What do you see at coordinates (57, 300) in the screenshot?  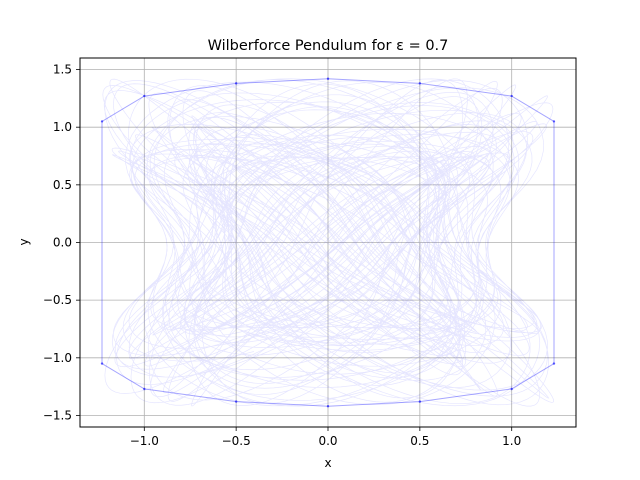 I see `y-tick-label: −0.5` at bounding box center [57, 300].